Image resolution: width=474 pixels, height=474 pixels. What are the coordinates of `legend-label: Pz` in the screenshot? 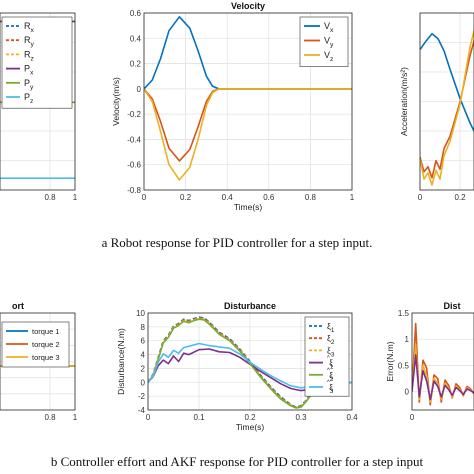 It's located at (29, 98).